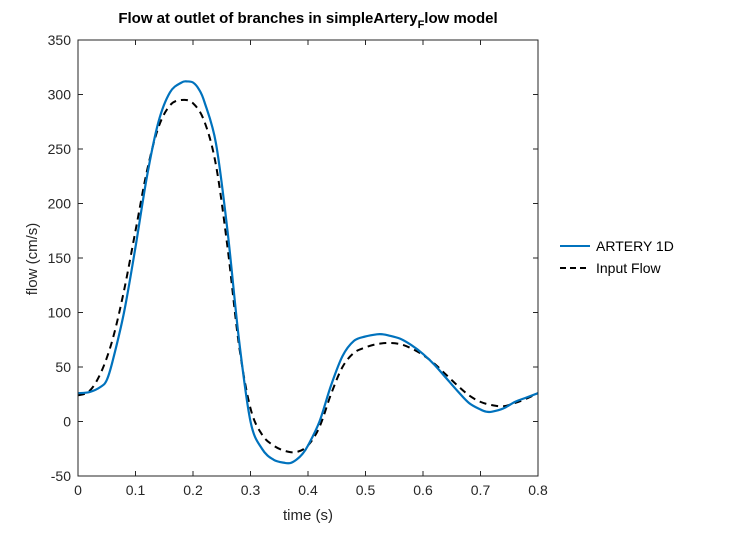 Image resolution: width=742 pixels, height=535 pixels. Describe the element at coordinates (60, 40) in the screenshot. I see `y-tick-label: 350` at that location.